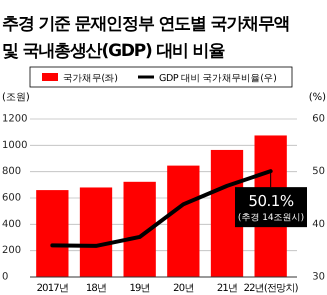 This screenshot has height=295, width=327. Describe the element at coordinates (140, 288) in the screenshot. I see `x-tick-label: 19년` at that location.